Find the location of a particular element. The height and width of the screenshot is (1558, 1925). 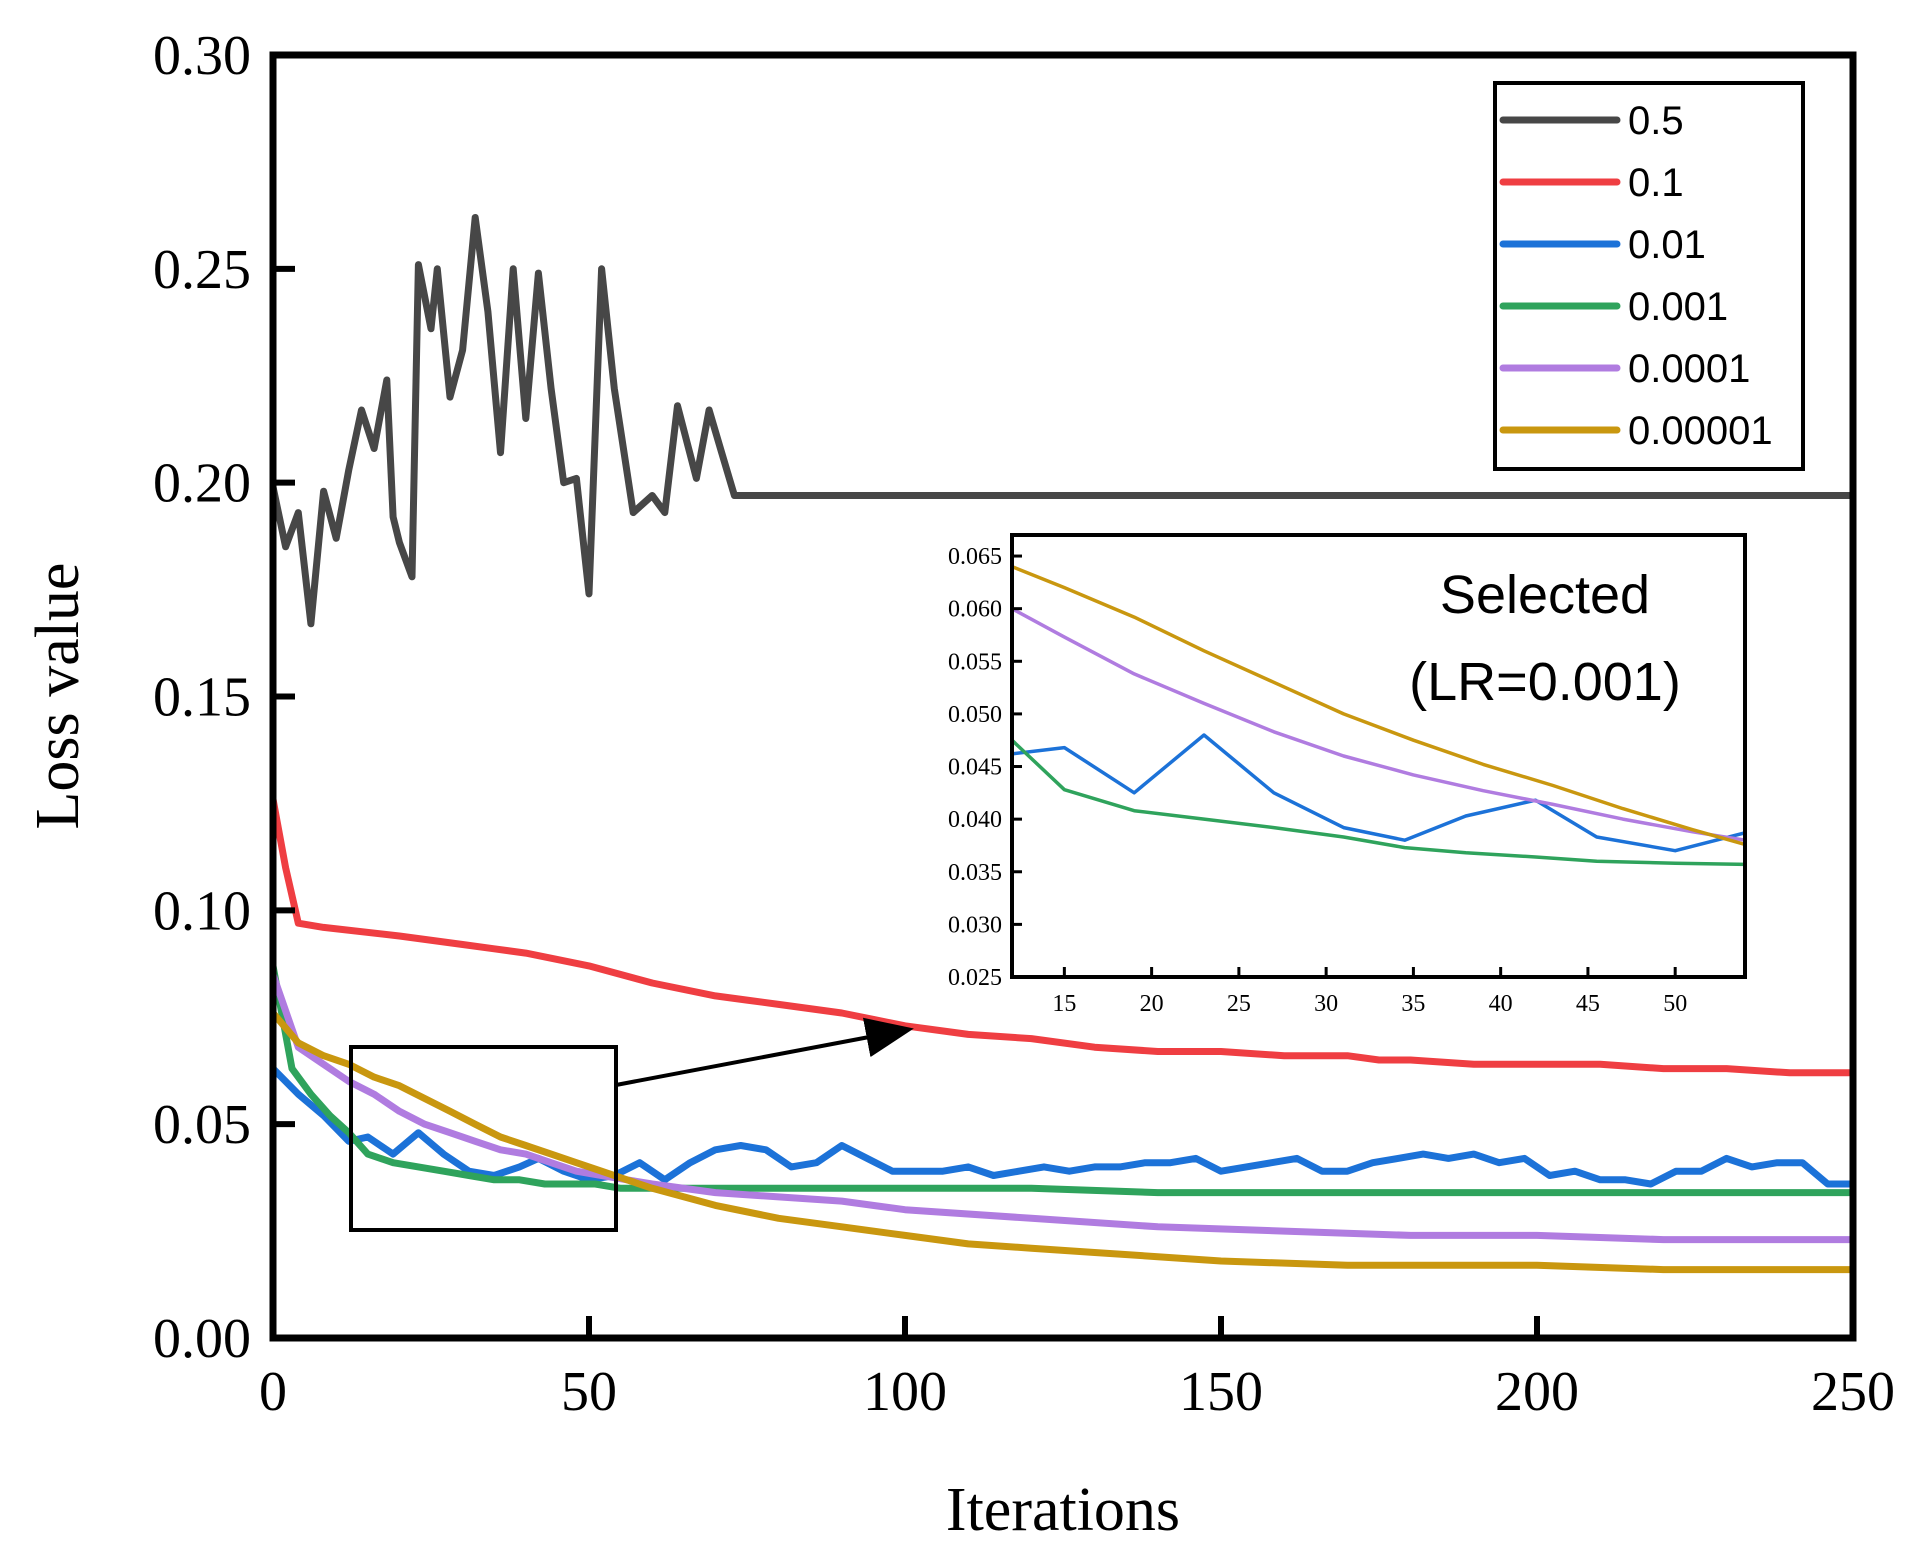

legend-label: 0.0001 is located at coordinates (1689, 369).